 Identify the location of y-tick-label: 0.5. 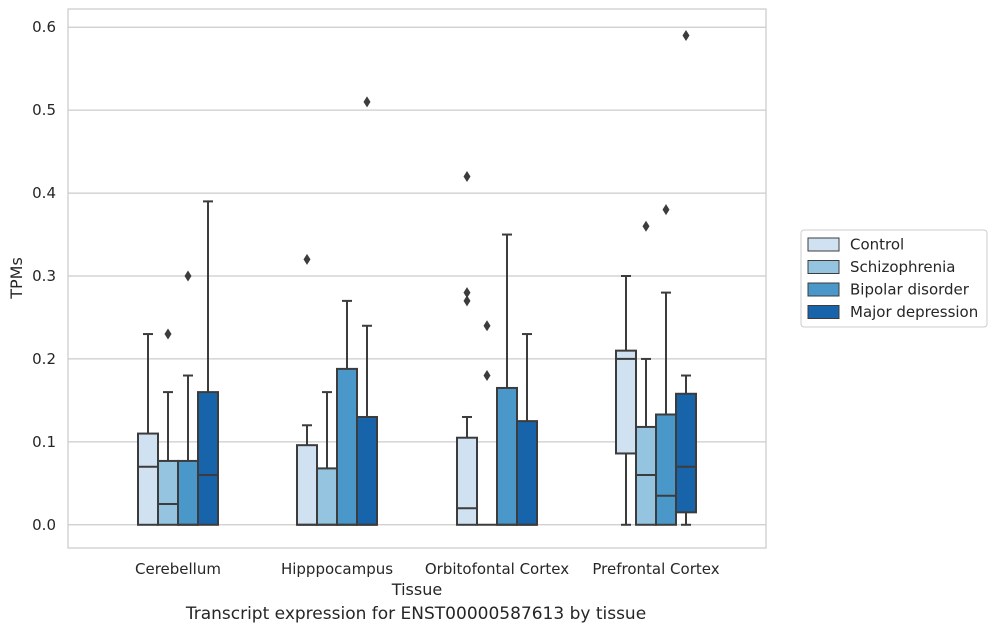
(44, 110).